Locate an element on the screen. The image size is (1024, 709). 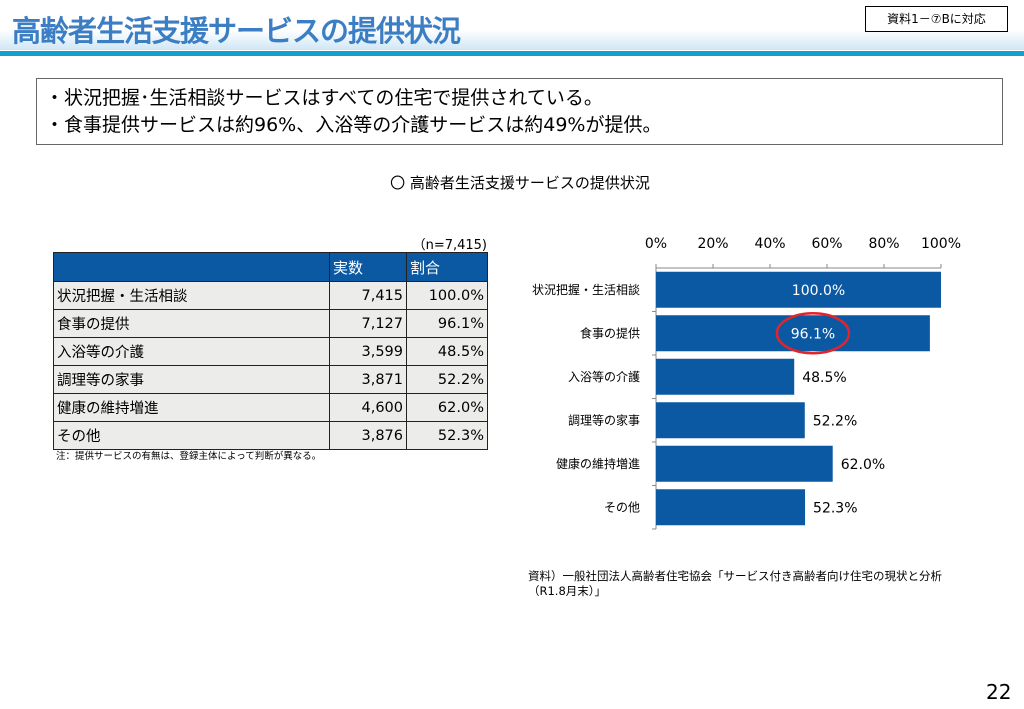
category-label: 入浴等の介護 is located at coordinates (604, 376).